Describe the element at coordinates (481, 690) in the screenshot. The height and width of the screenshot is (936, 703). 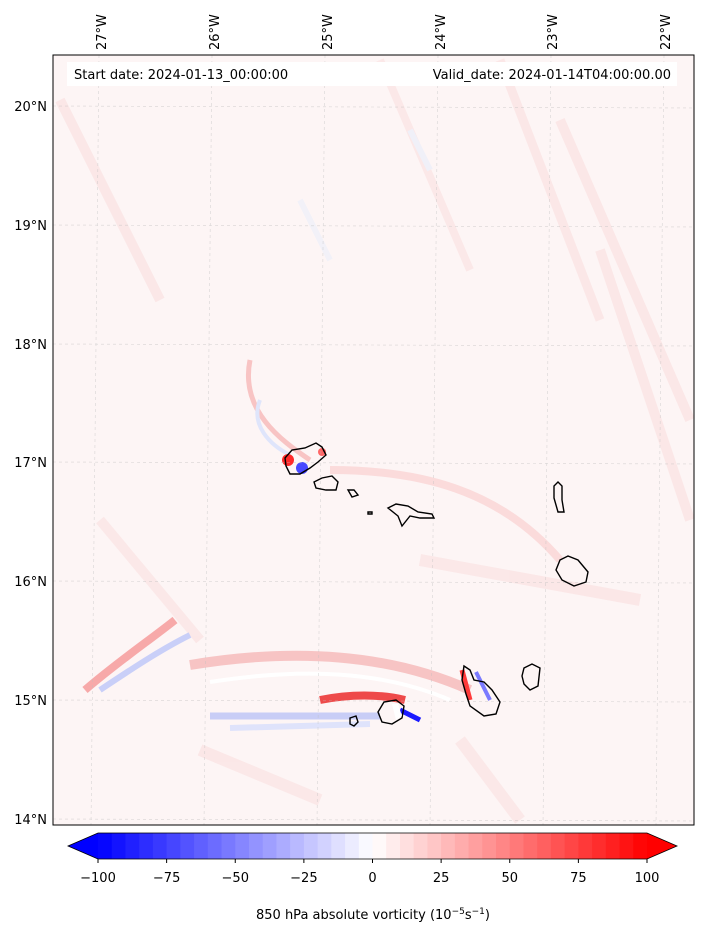
I see `island-santiago` at that location.